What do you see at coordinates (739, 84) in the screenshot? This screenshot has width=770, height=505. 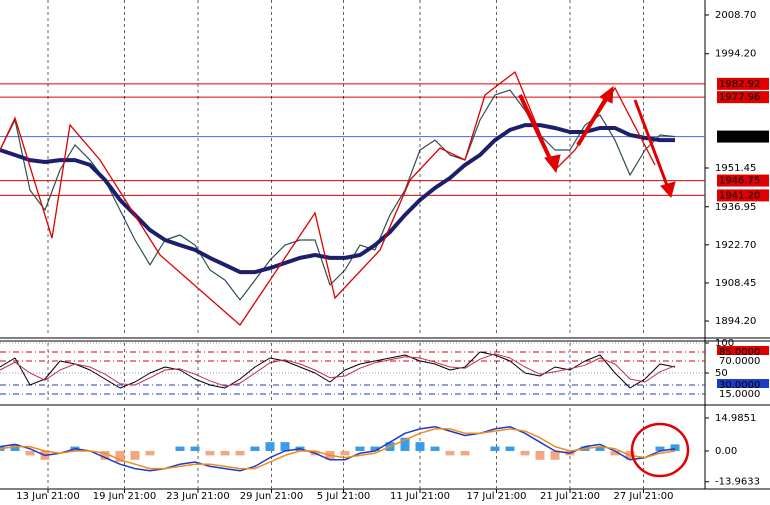 I see `level-label: 1982.92` at bounding box center [739, 84].